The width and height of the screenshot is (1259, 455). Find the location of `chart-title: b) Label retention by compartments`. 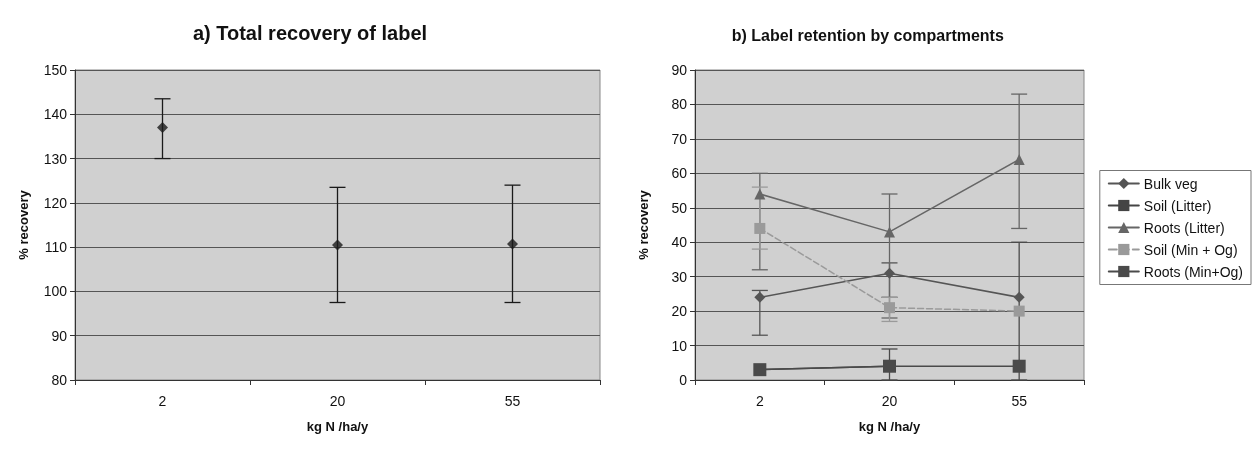

chart-title: b) Label retention by compartments is located at coordinates (867, 35).